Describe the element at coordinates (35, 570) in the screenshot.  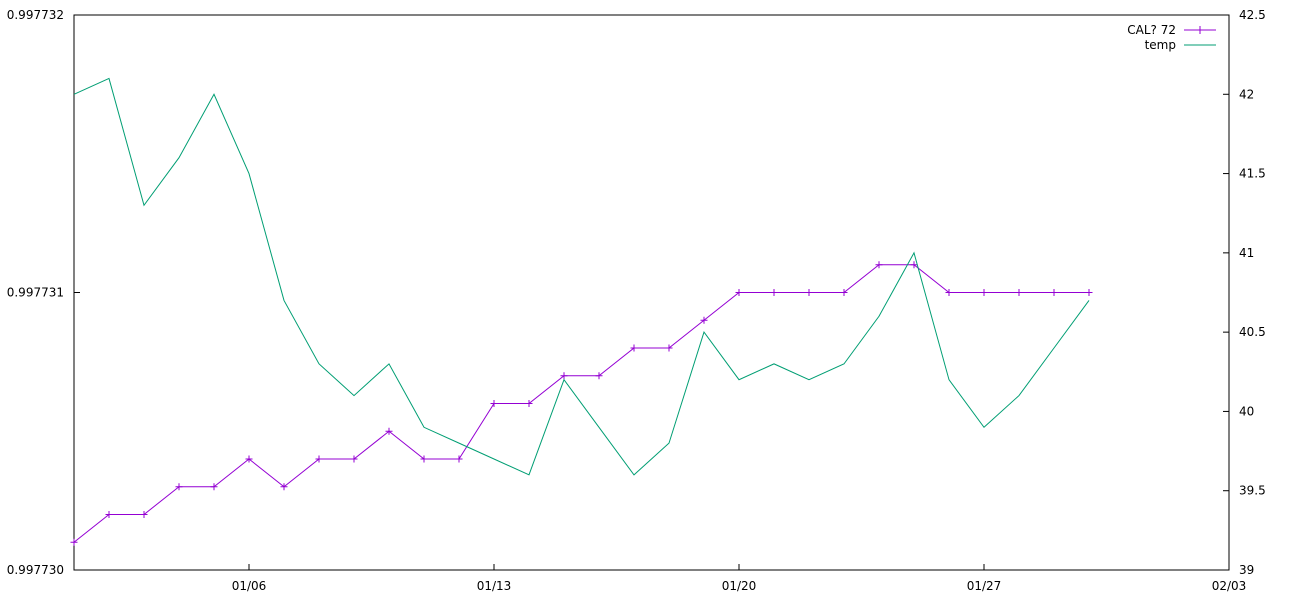
I see `left-tick-label: 0.997730` at that location.